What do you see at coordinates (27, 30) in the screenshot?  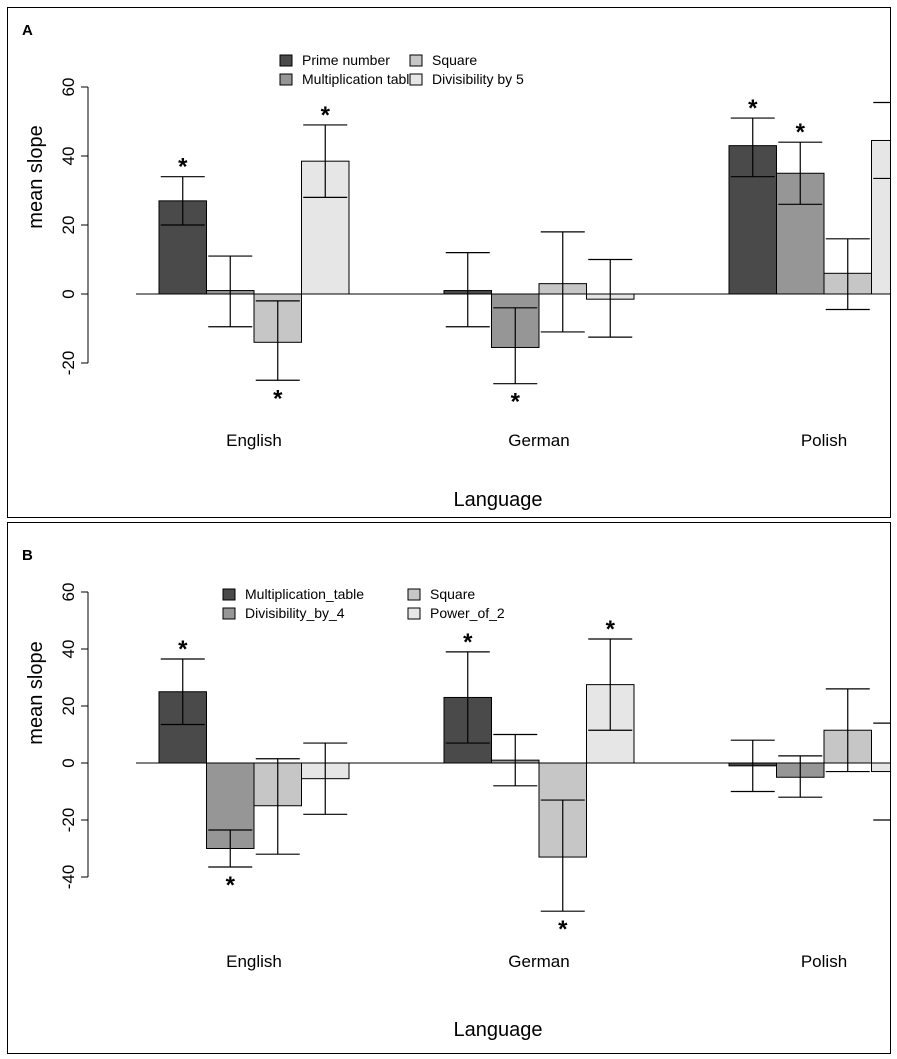 I see `panel-label-a: A` at bounding box center [27, 30].